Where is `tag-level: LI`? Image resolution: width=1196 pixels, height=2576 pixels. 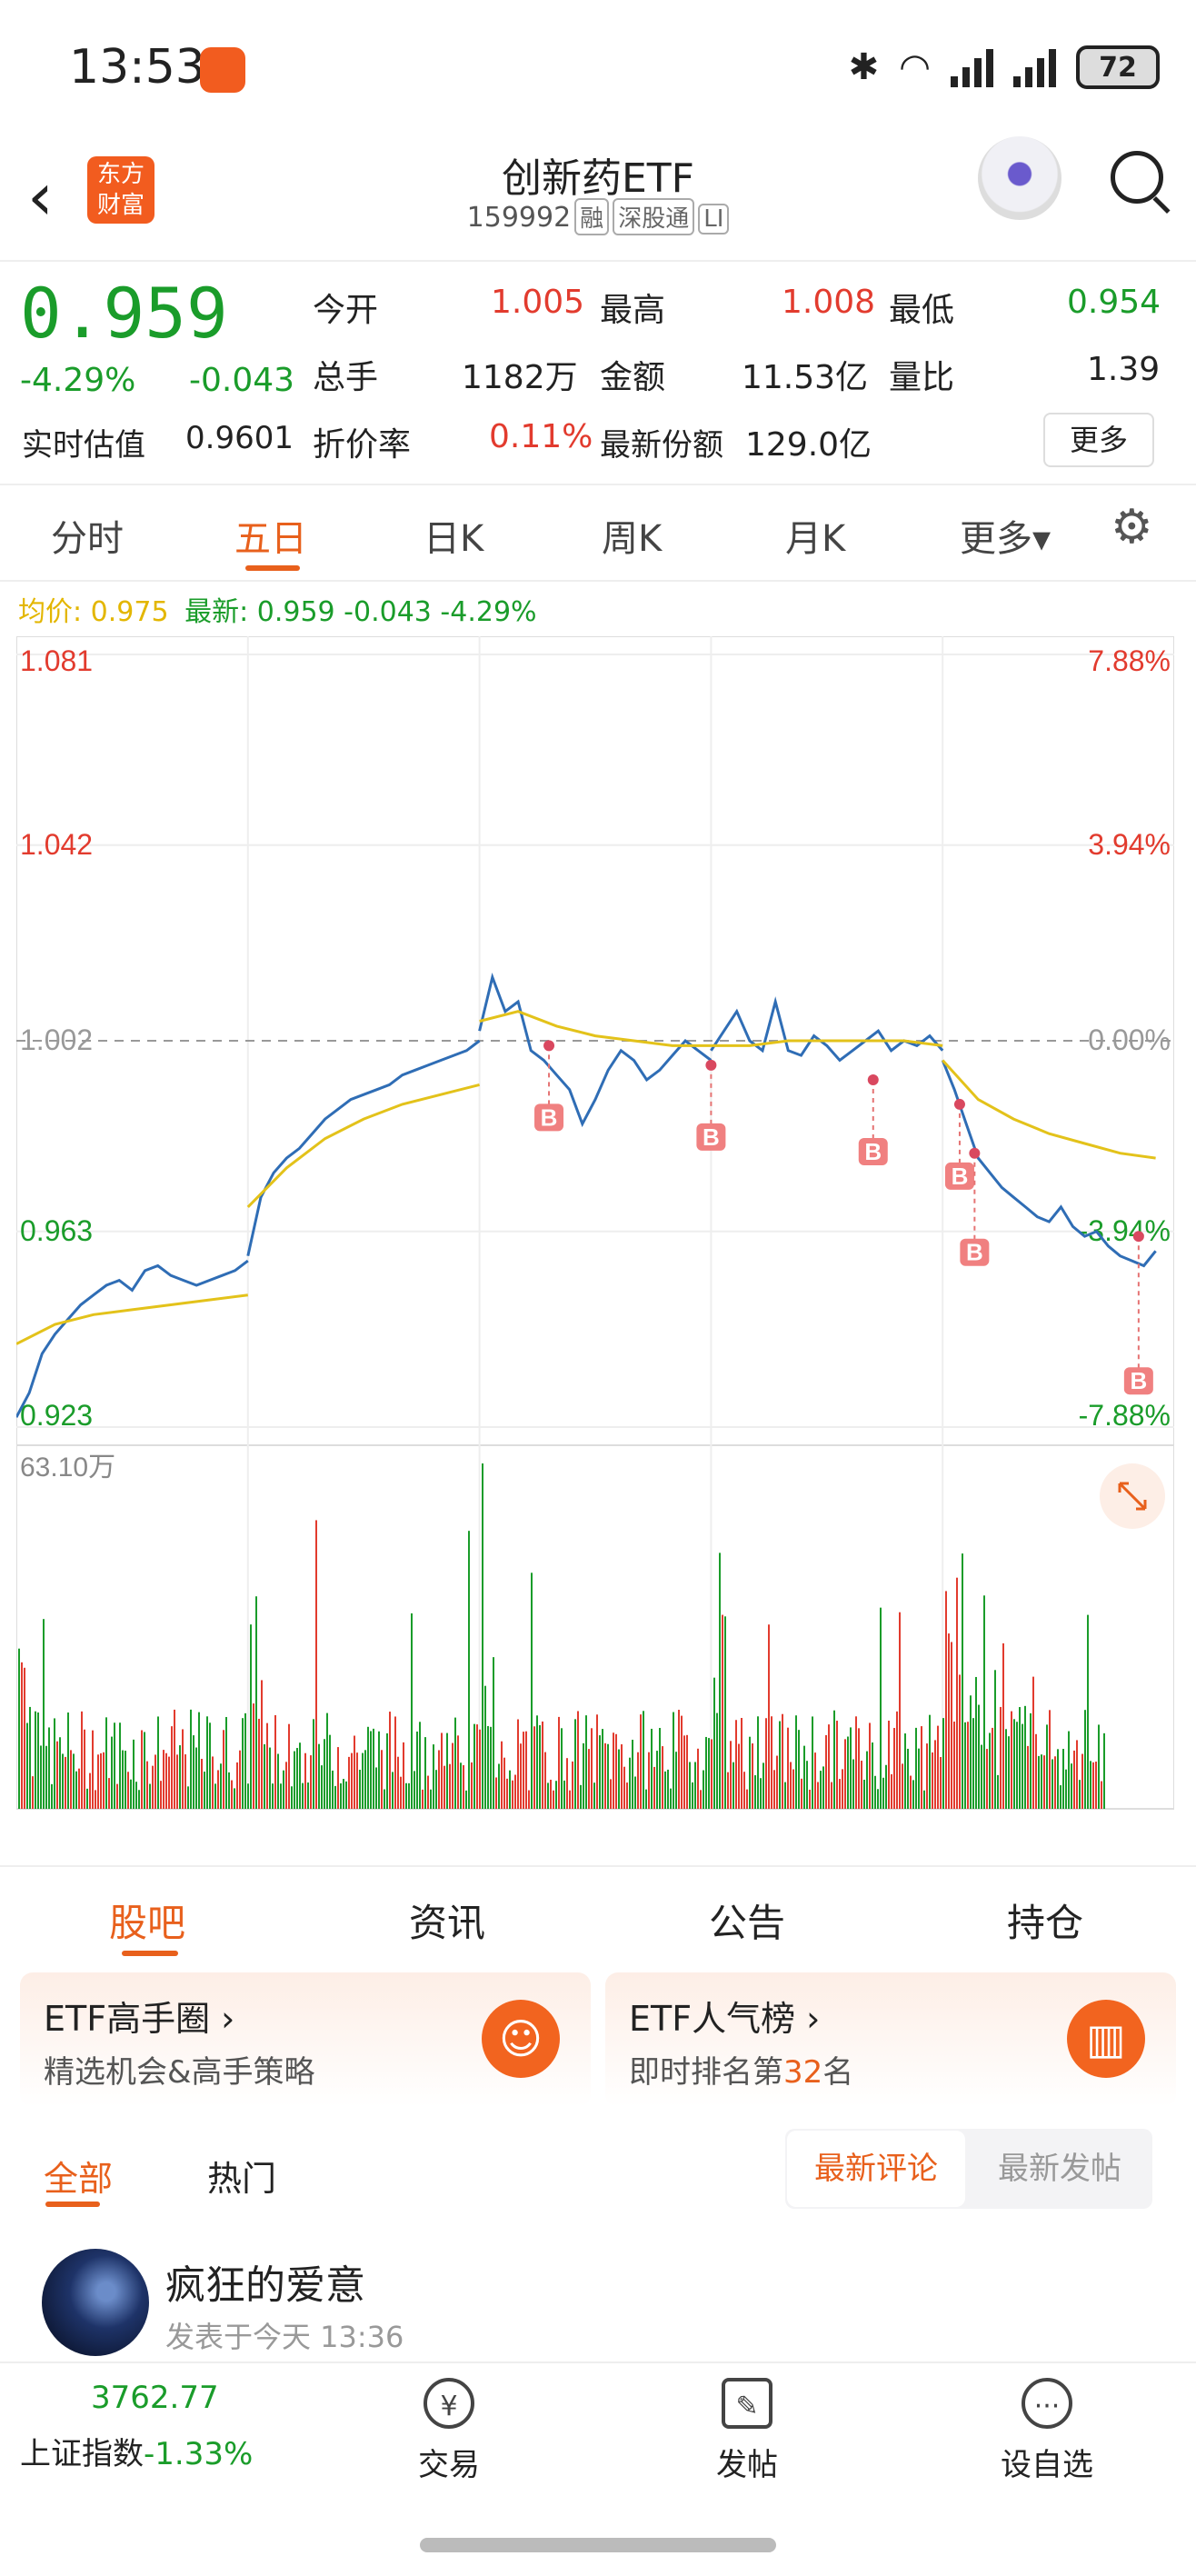
tag-level: LI is located at coordinates (714, 219).